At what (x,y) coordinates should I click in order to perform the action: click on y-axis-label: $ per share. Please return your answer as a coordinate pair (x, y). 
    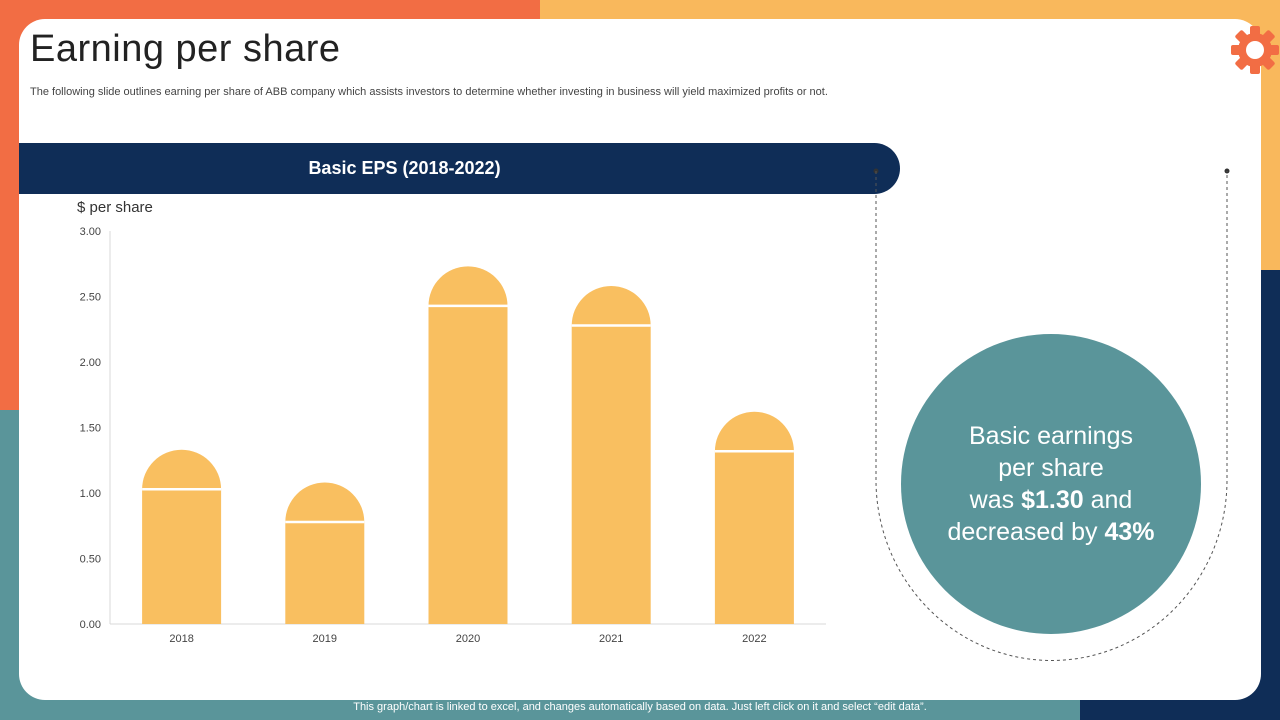
    Looking at the image, I should click on (115, 207).